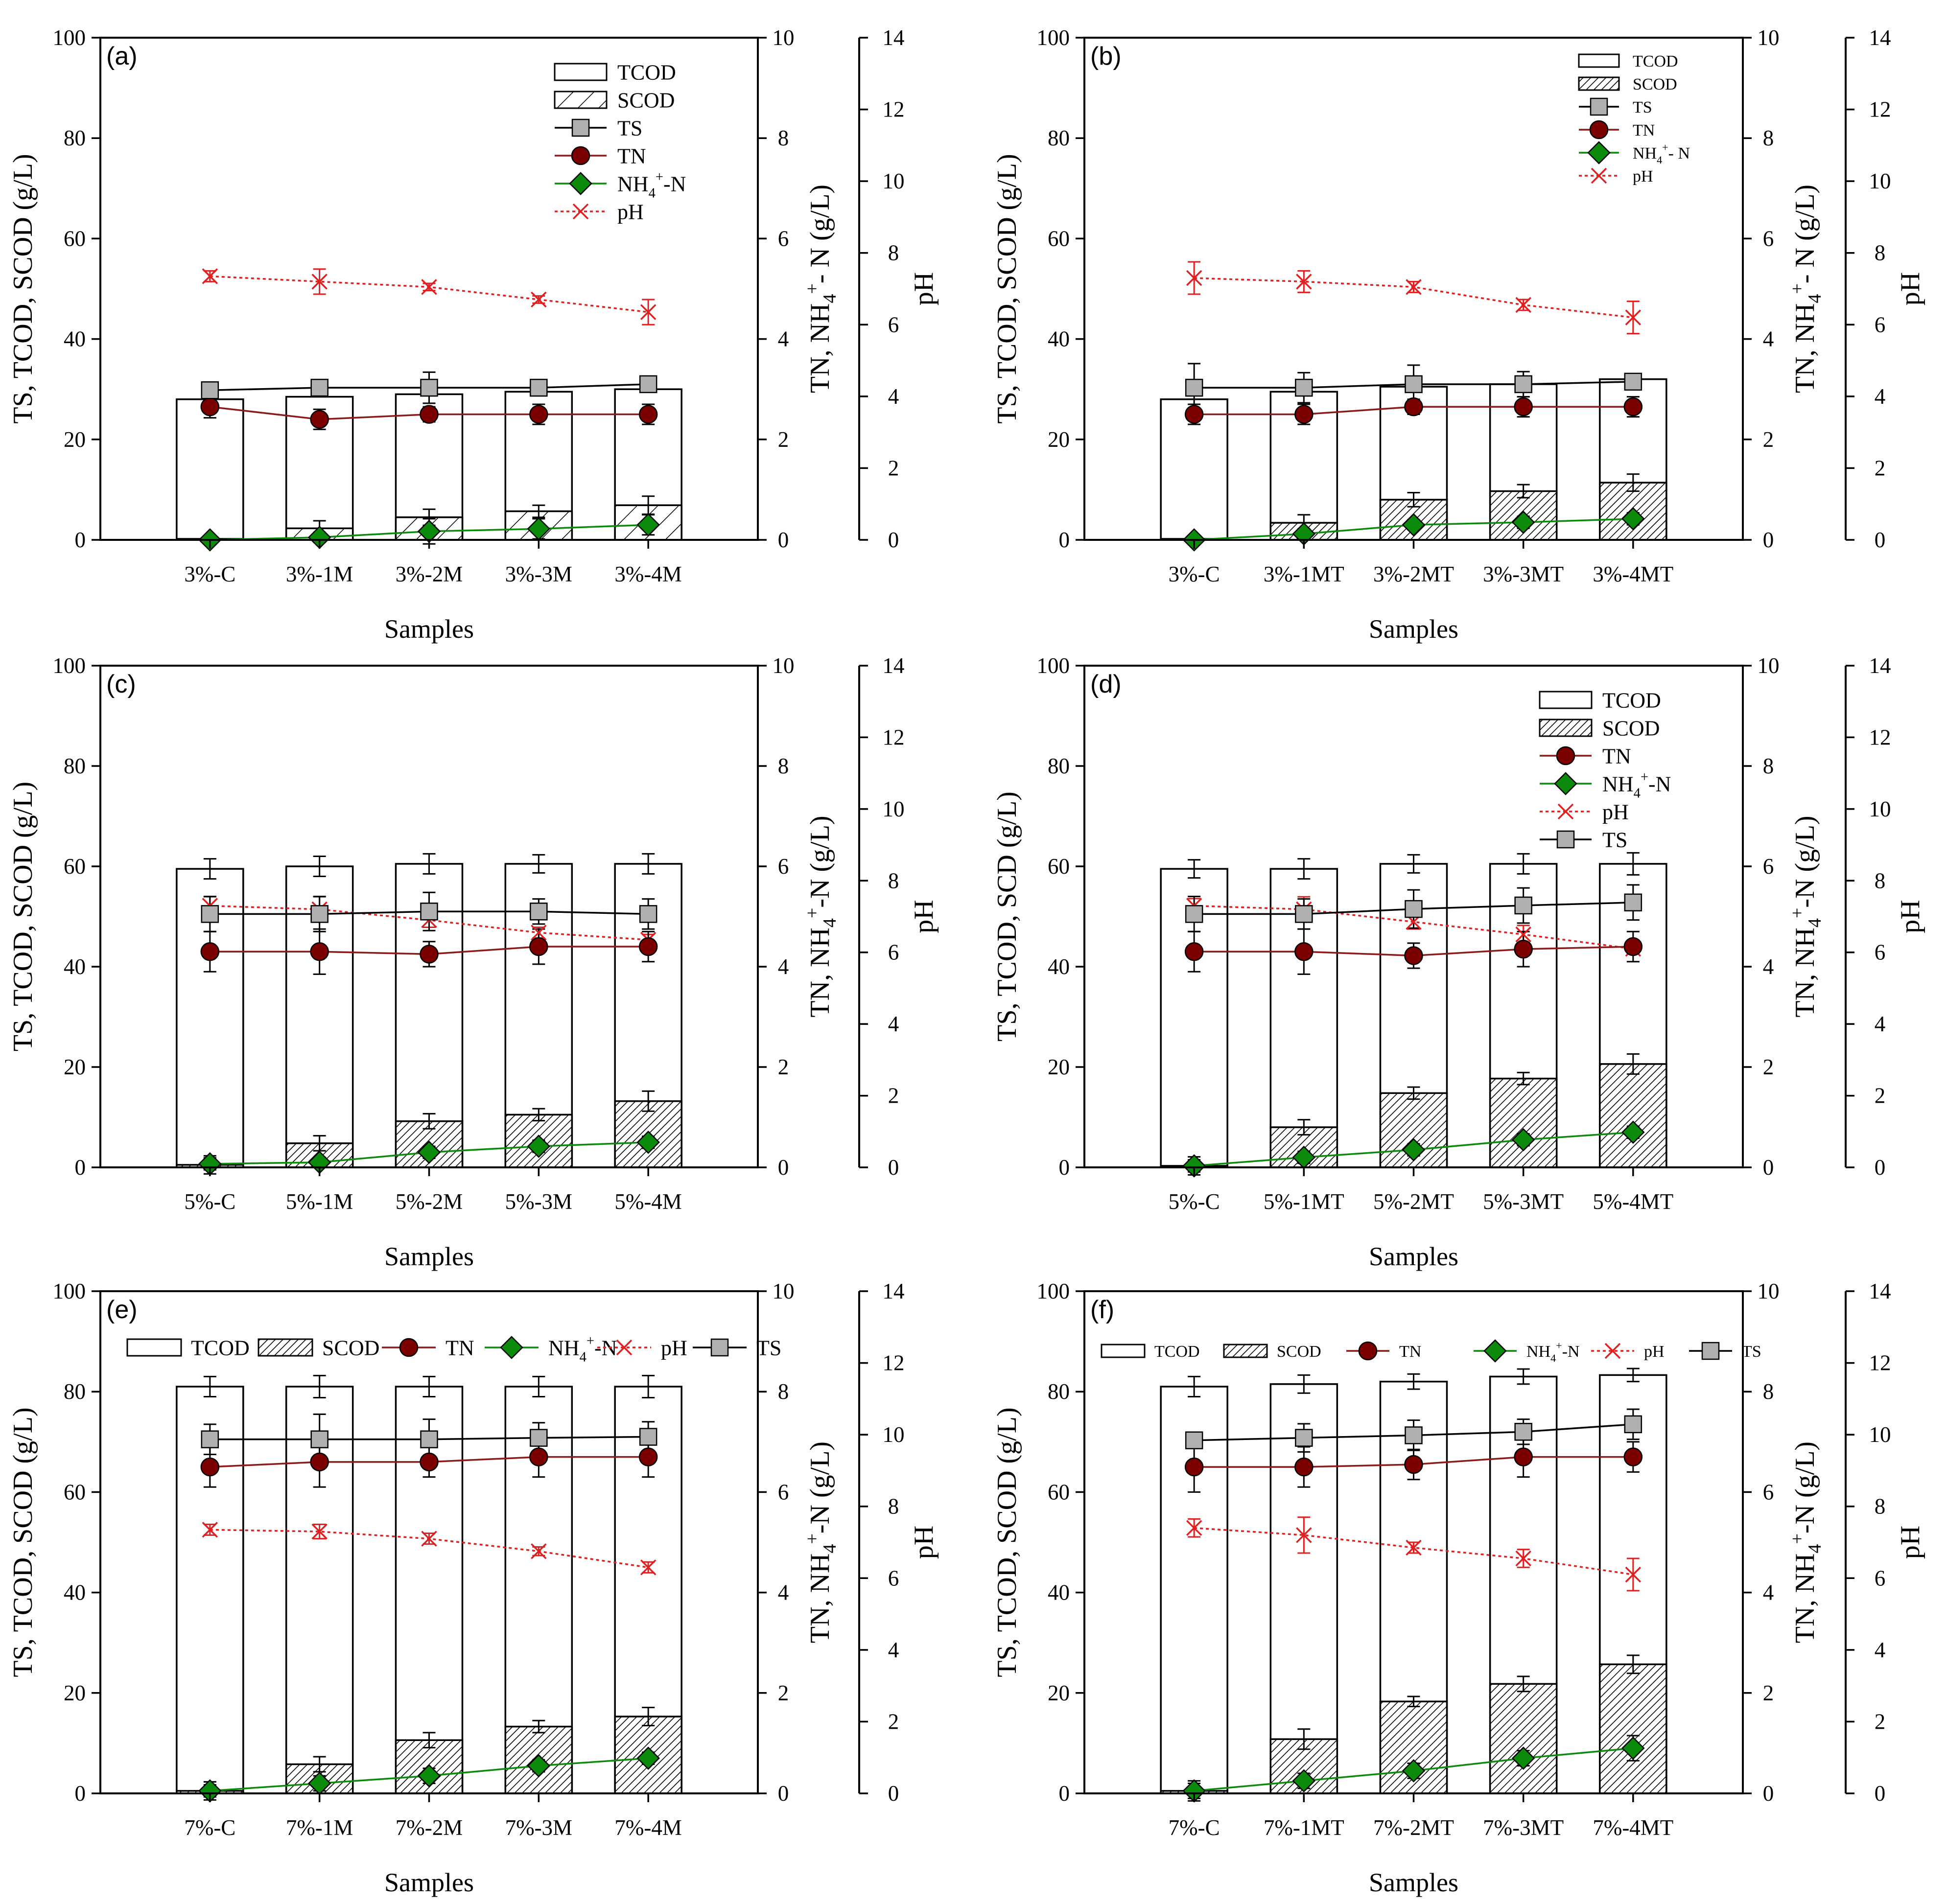 Image resolution: width=1947 pixels, height=1904 pixels. What do you see at coordinates (429, 1201) in the screenshot?
I see `x-tick-label: 5%-2M` at bounding box center [429, 1201].